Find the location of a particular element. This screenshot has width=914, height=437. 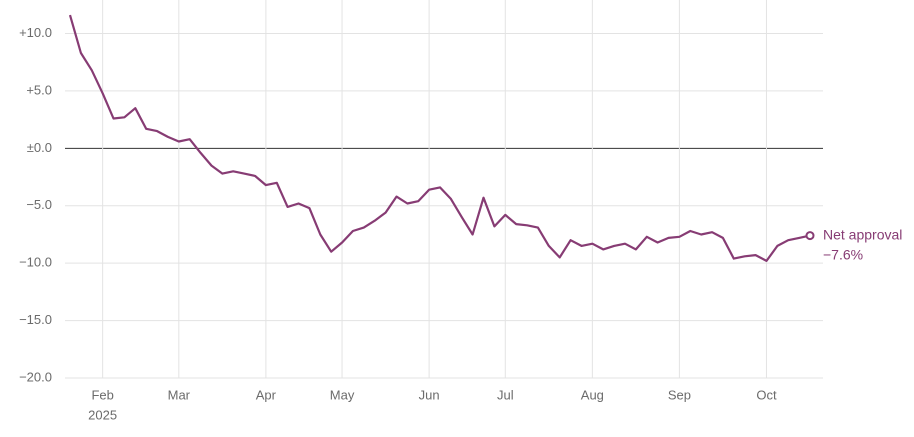

y-tick-label: −5.0 is located at coordinates (39, 204).